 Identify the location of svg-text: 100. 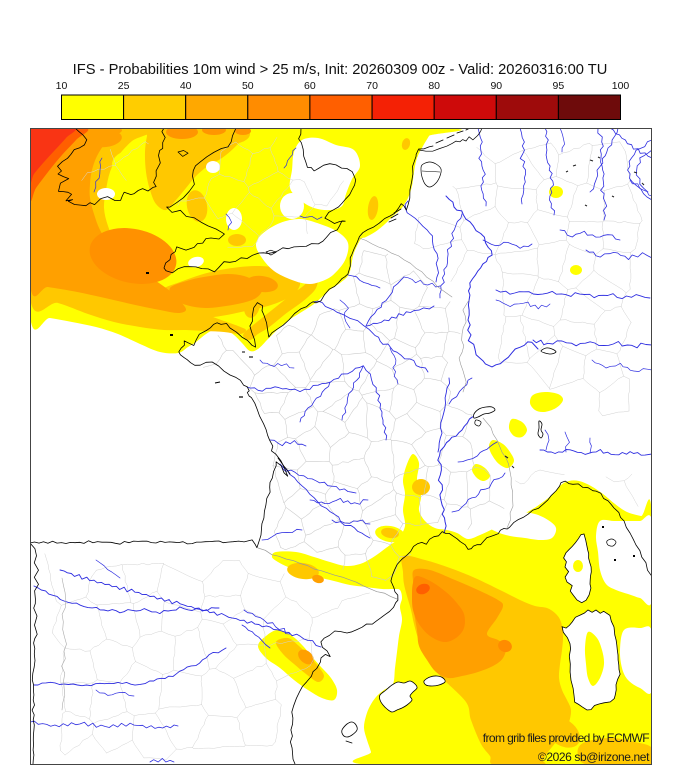
(621, 86).